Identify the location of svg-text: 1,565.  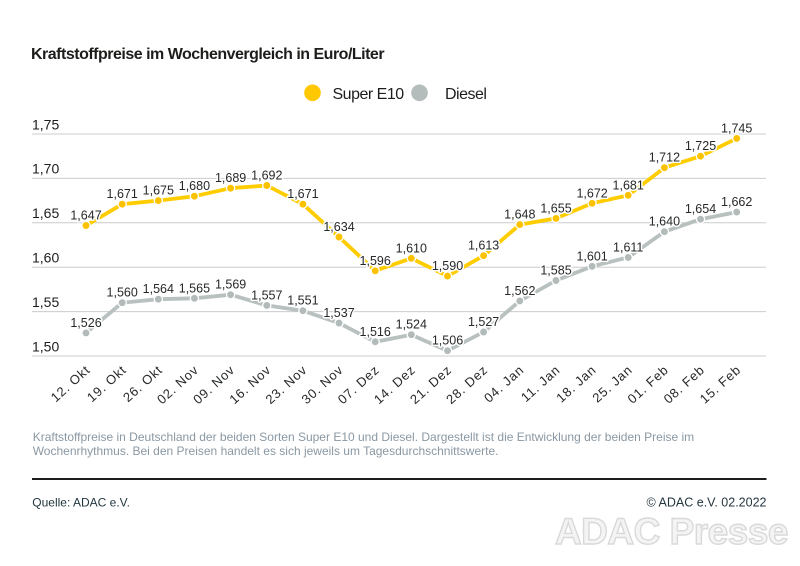
(194, 288).